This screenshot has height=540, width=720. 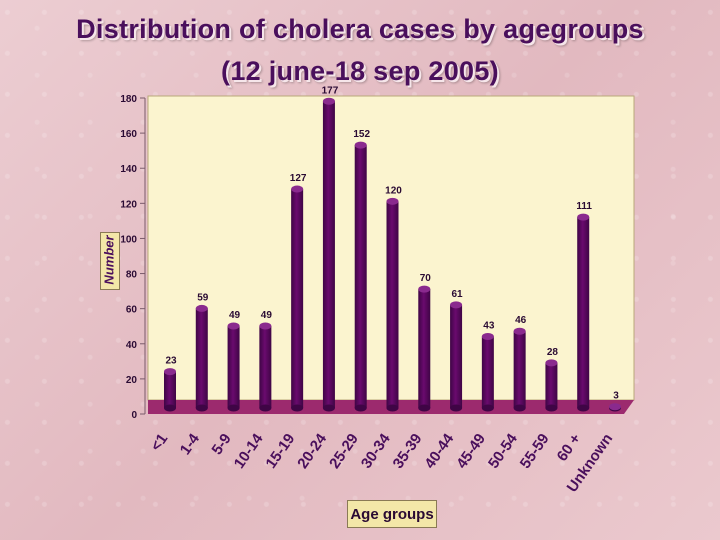 What do you see at coordinates (190, 444) in the screenshot?
I see `x-tick-label: 1-4` at bounding box center [190, 444].